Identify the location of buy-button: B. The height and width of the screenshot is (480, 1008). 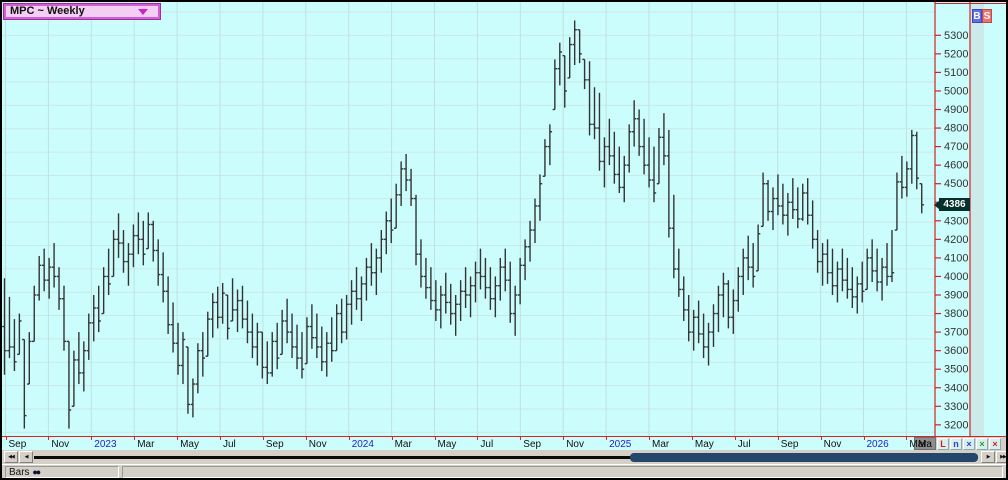
(977, 16).